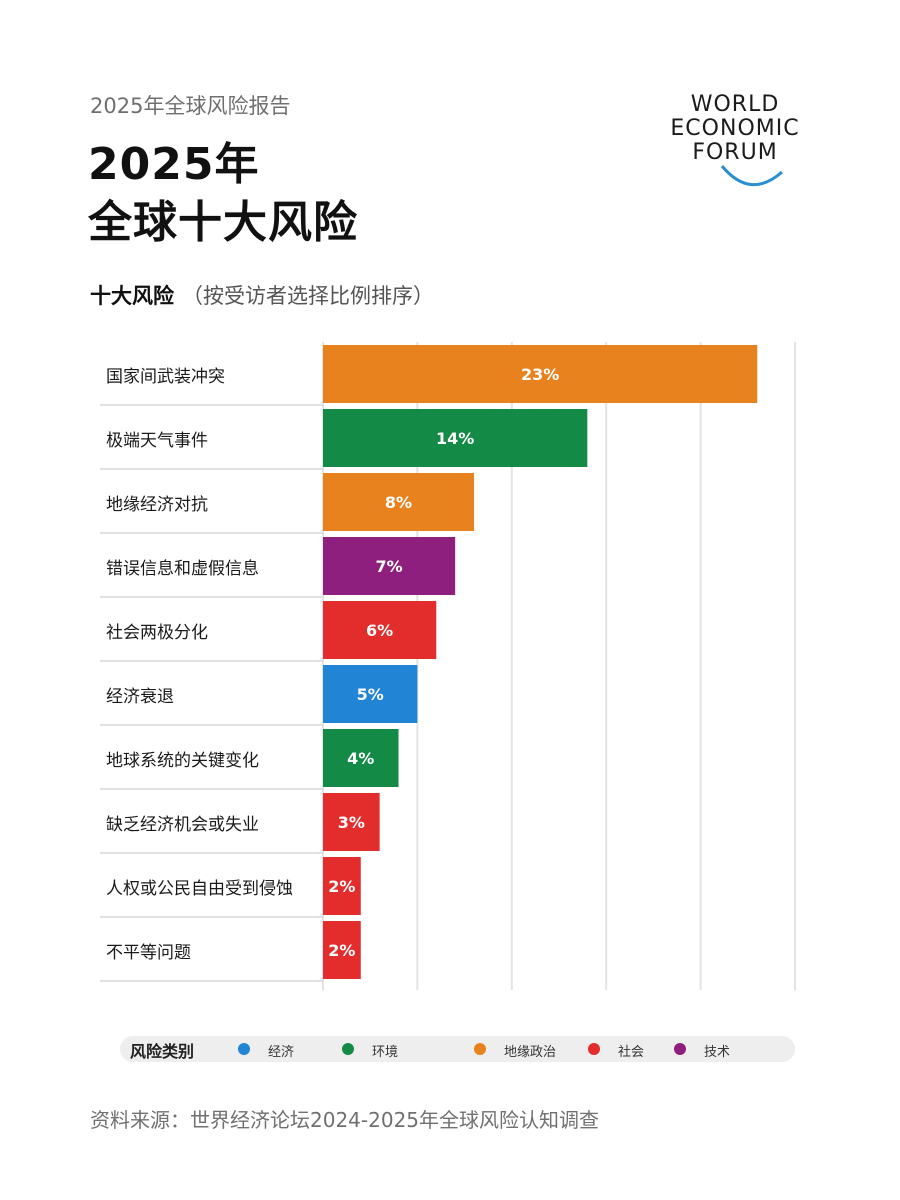  I want to click on value-label: 4%, so click(360, 758).